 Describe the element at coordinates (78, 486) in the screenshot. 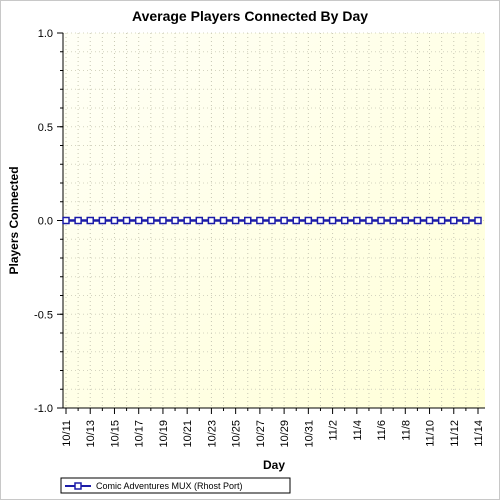

I see `legend-swatch-marker` at that location.